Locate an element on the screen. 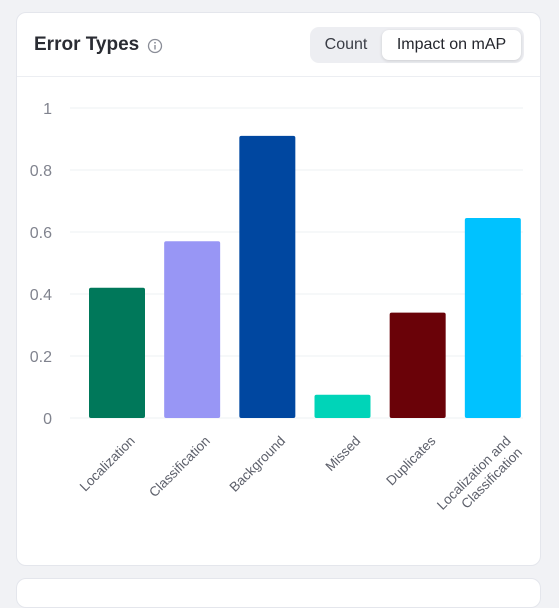 This screenshot has width=559, height=608. info-icon is located at coordinates (155, 46).